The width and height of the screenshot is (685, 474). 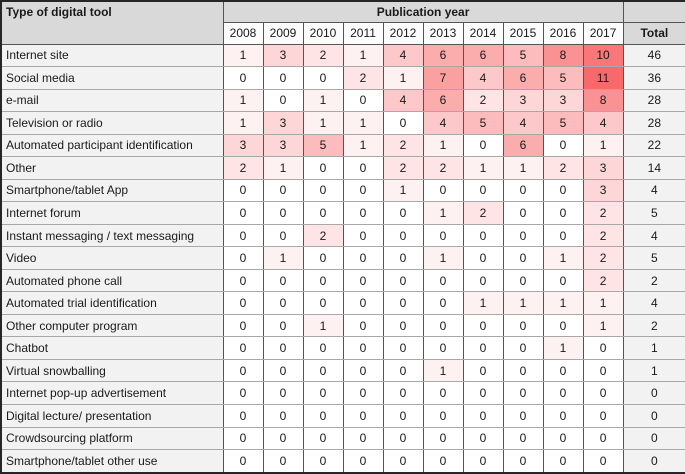 I want to click on row-label: Television or radio, so click(x=112, y=123).